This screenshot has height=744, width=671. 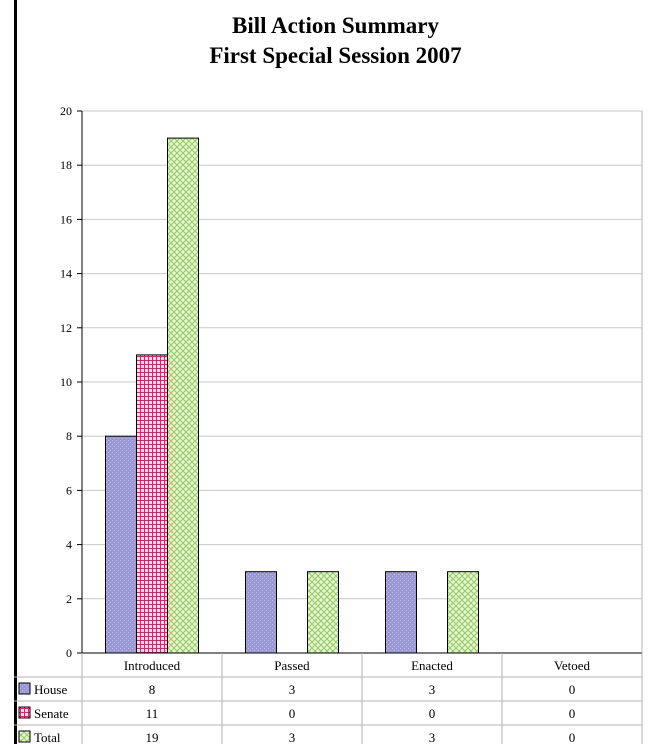 I want to click on y-tick-label: 2, so click(x=69, y=599).